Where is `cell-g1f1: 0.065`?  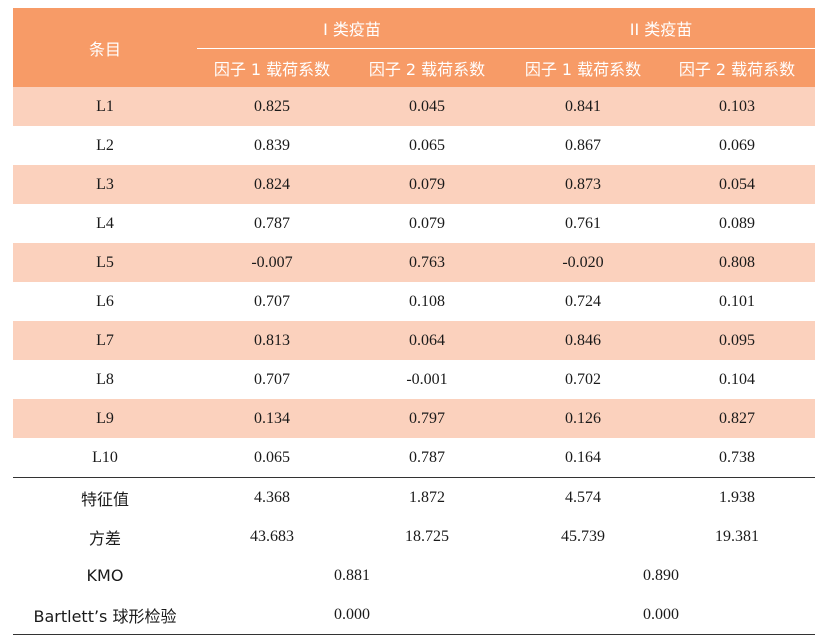 cell-g1f1: 0.065 is located at coordinates (272, 457).